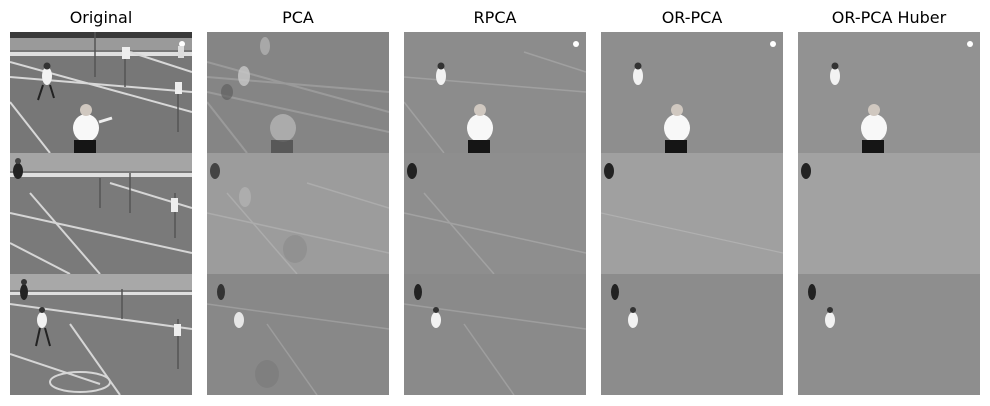  I want to click on panel-title: OR-PCA, so click(692, 17).